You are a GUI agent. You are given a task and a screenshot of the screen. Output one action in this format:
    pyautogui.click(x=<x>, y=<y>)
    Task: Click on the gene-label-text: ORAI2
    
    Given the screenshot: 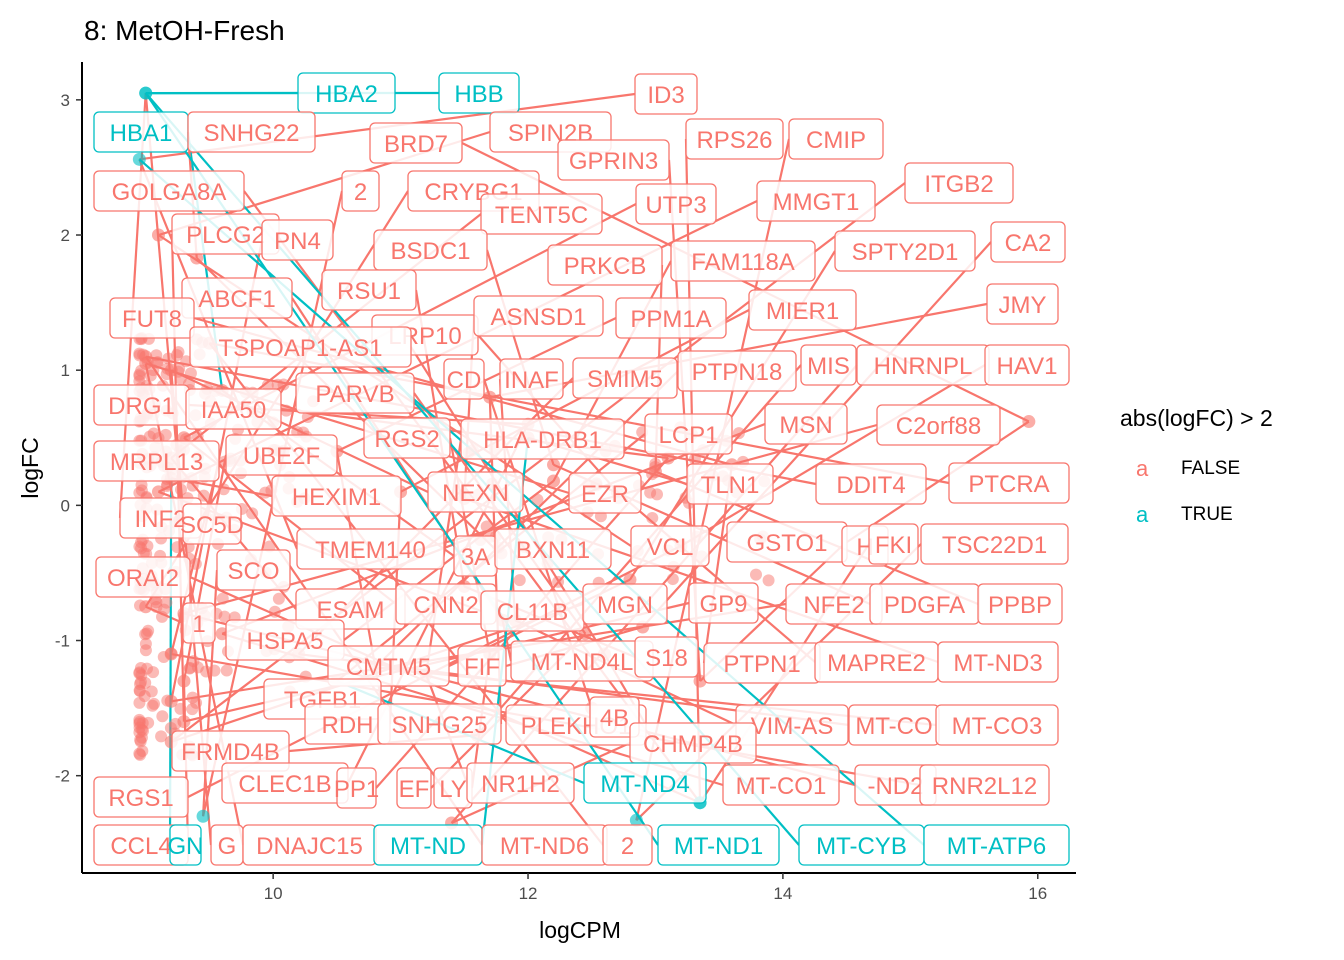 What is the action you would take?
    pyautogui.click(x=143, y=578)
    